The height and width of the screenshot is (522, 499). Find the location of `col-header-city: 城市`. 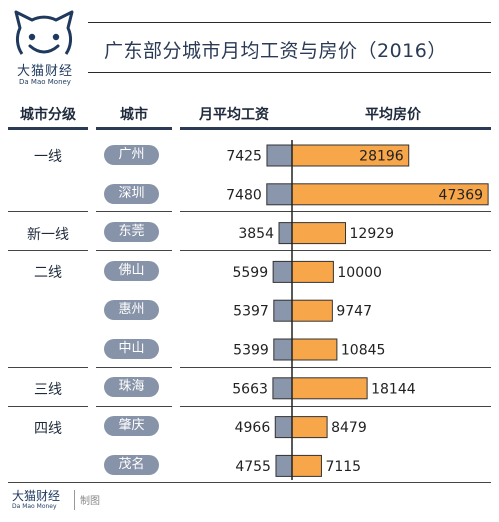

col-header-city: 城市 is located at coordinates (134, 115).